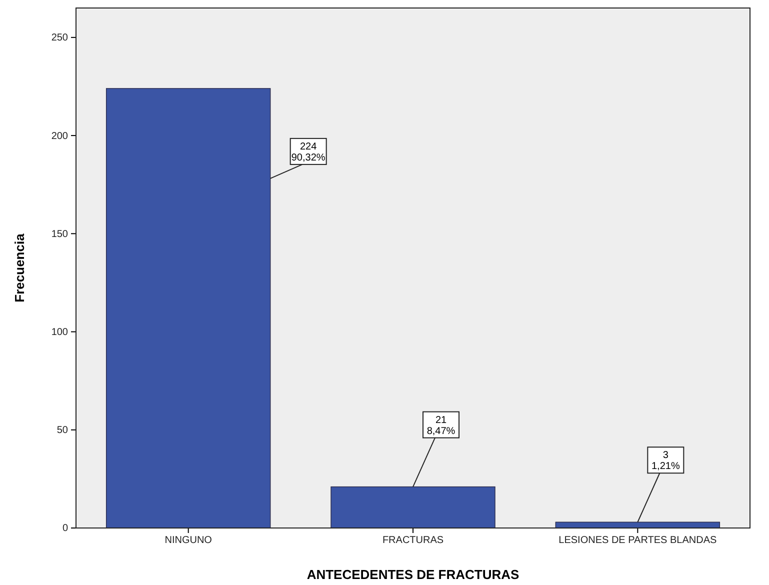 This screenshot has height=585, width=769. Describe the element at coordinates (59, 332) in the screenshot. I see `y-tick-label: 100` at that location.